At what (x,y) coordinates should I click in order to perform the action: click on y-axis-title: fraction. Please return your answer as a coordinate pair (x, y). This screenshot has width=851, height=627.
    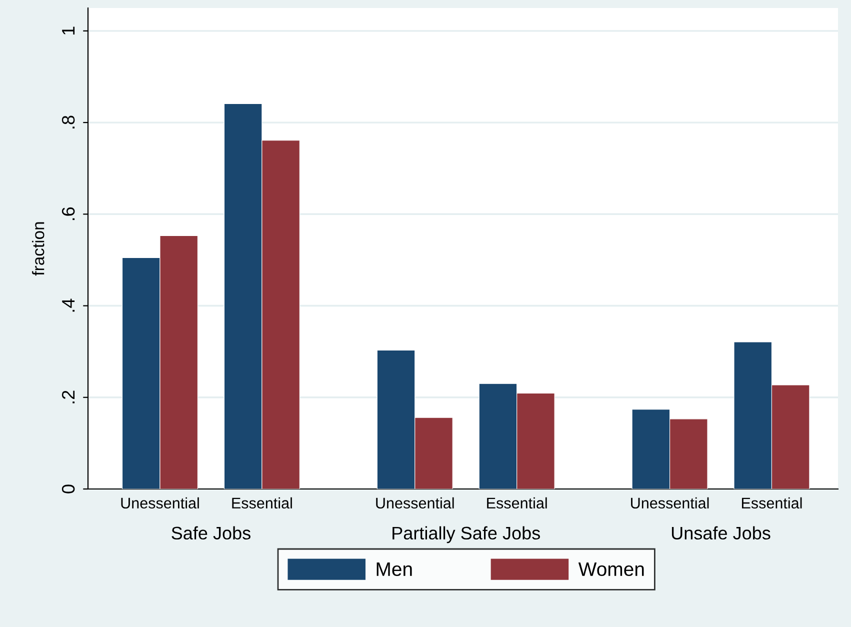
    Looking at the image, I should click on (38, 249).